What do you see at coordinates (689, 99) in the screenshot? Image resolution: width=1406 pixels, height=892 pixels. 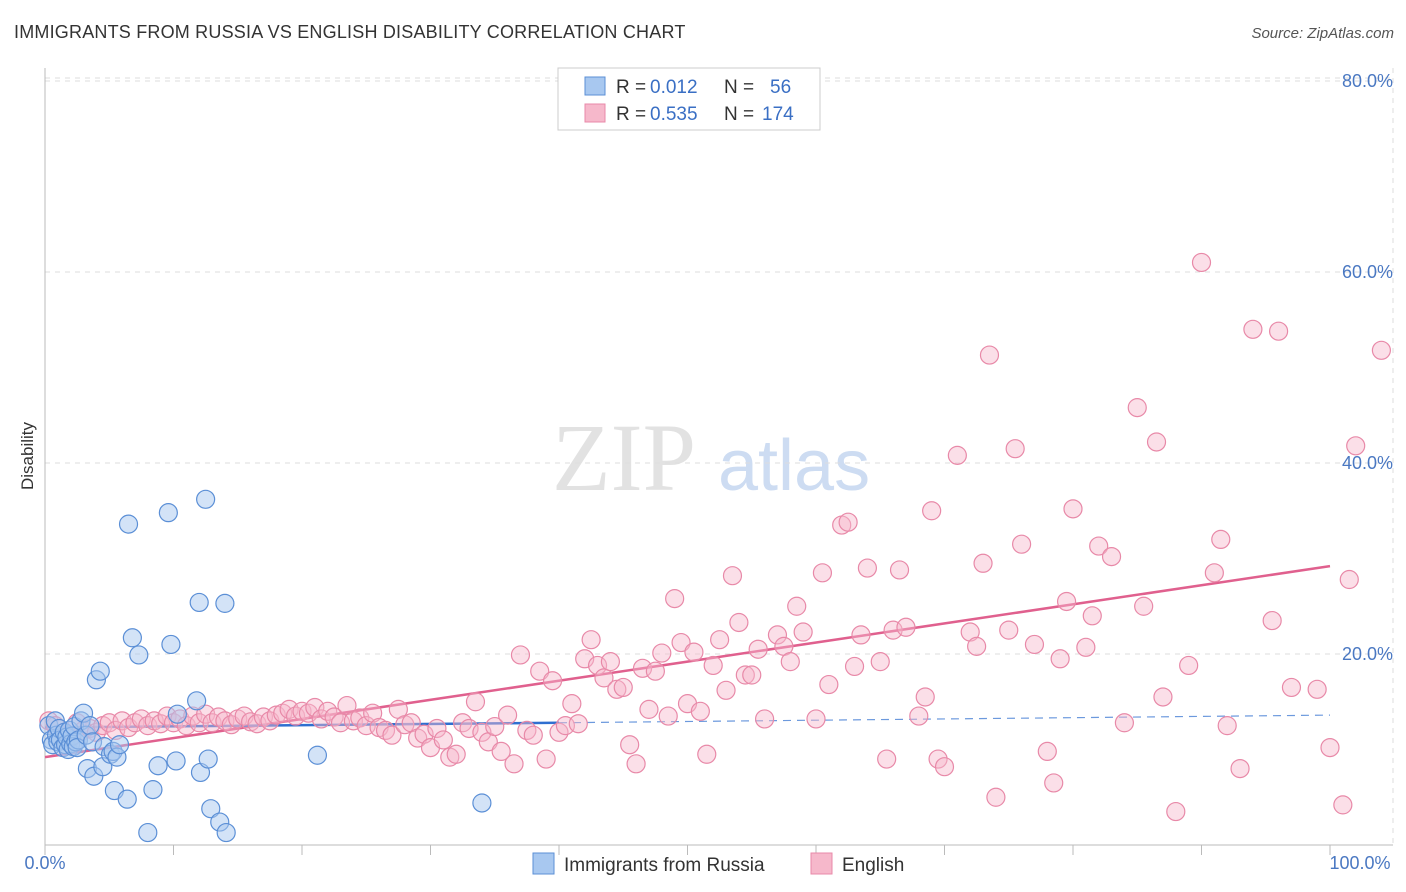 I see `legend: R = 0.012 N = 56 R = 0.535 N = 174` at bounding box center [689, 99].